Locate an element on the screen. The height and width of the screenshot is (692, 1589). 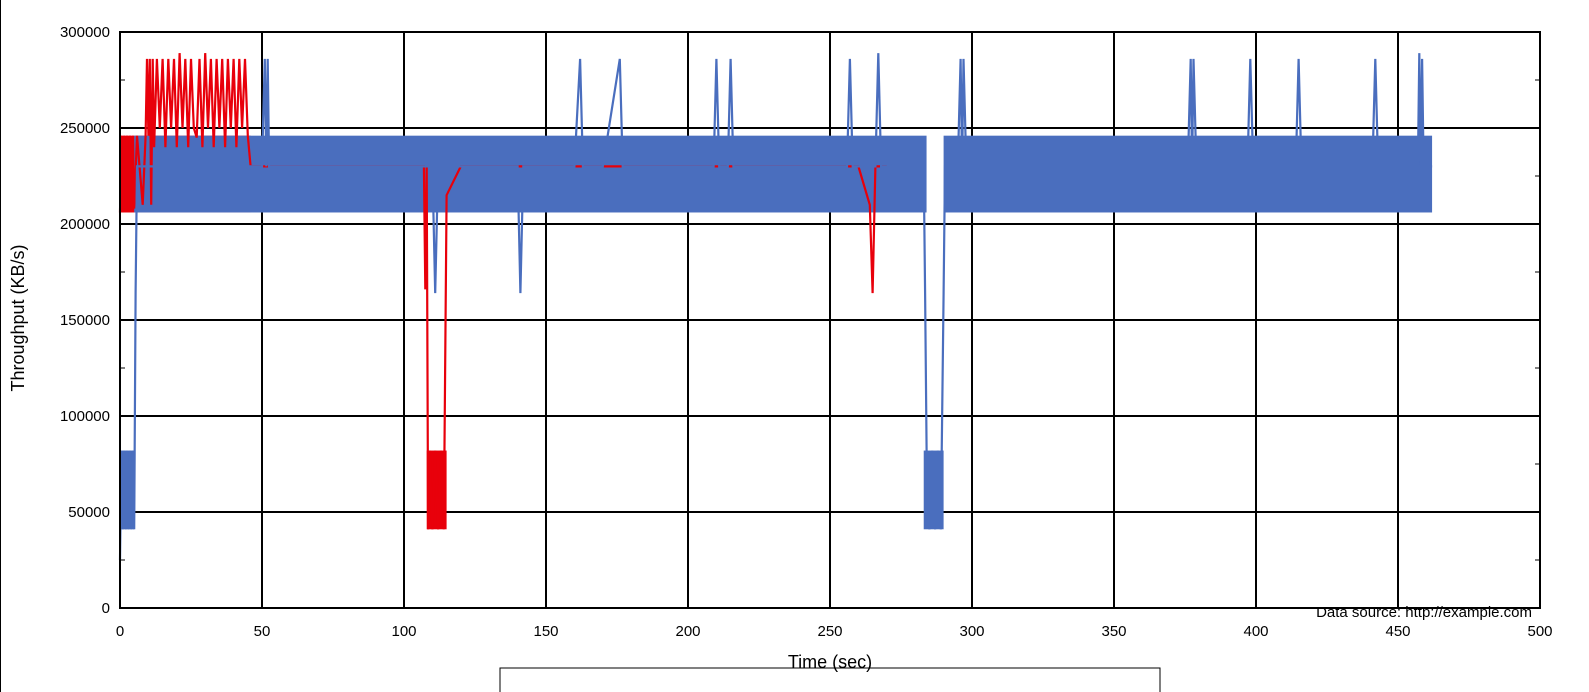
x-tick-label: 150 is located at coordinates (545, 631).